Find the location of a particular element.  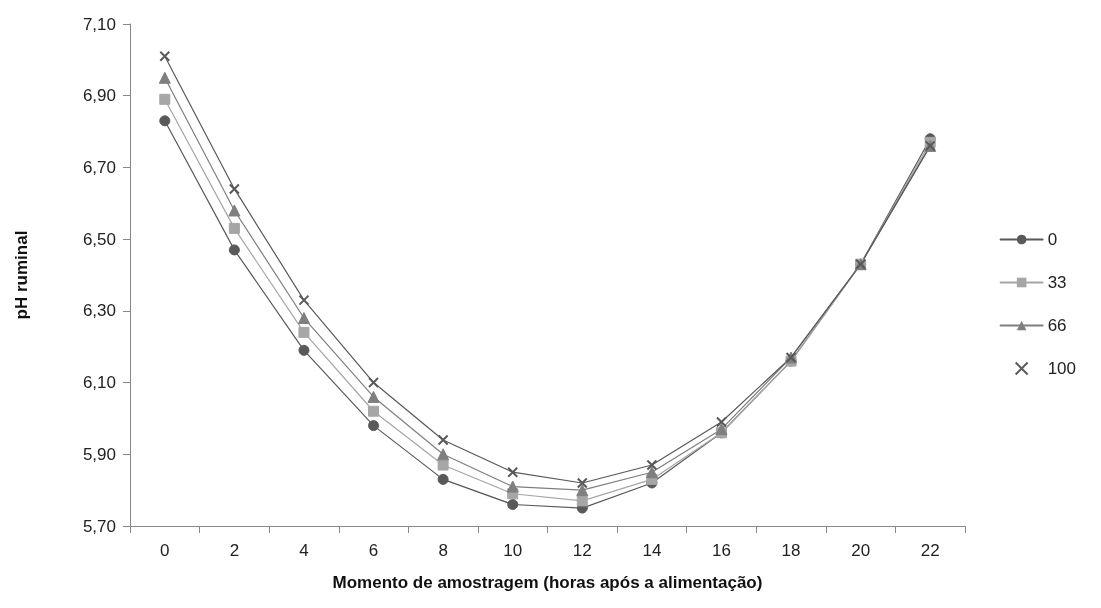

x-tick-label: 8 is located at coordinates (443, 550).